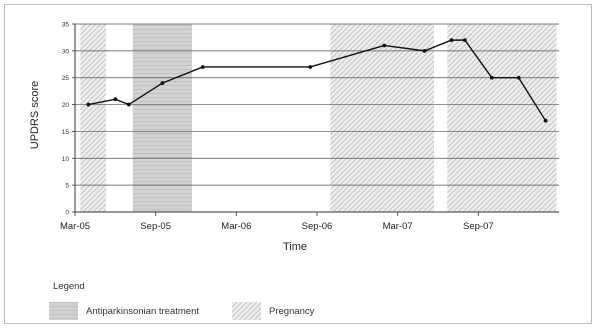 This screenshot has width=597, height=329. I want to click on y-axis-label: UPDRS score, so click(35, 115).